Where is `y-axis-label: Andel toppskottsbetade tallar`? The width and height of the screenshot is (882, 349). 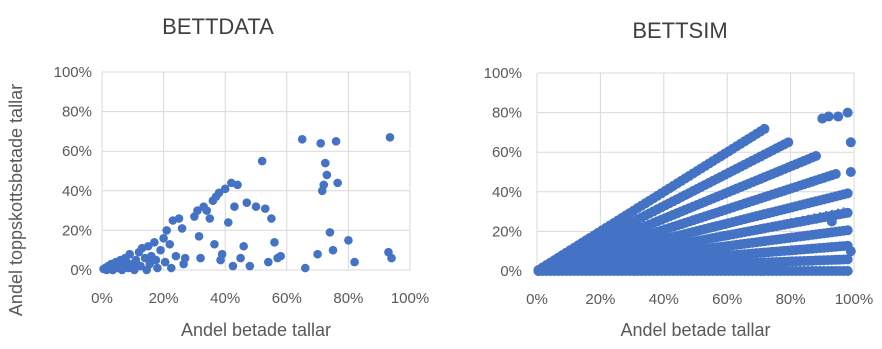 y-axis-label: Andel toppskottsbetade tallar is located at coordinates (16, 200).